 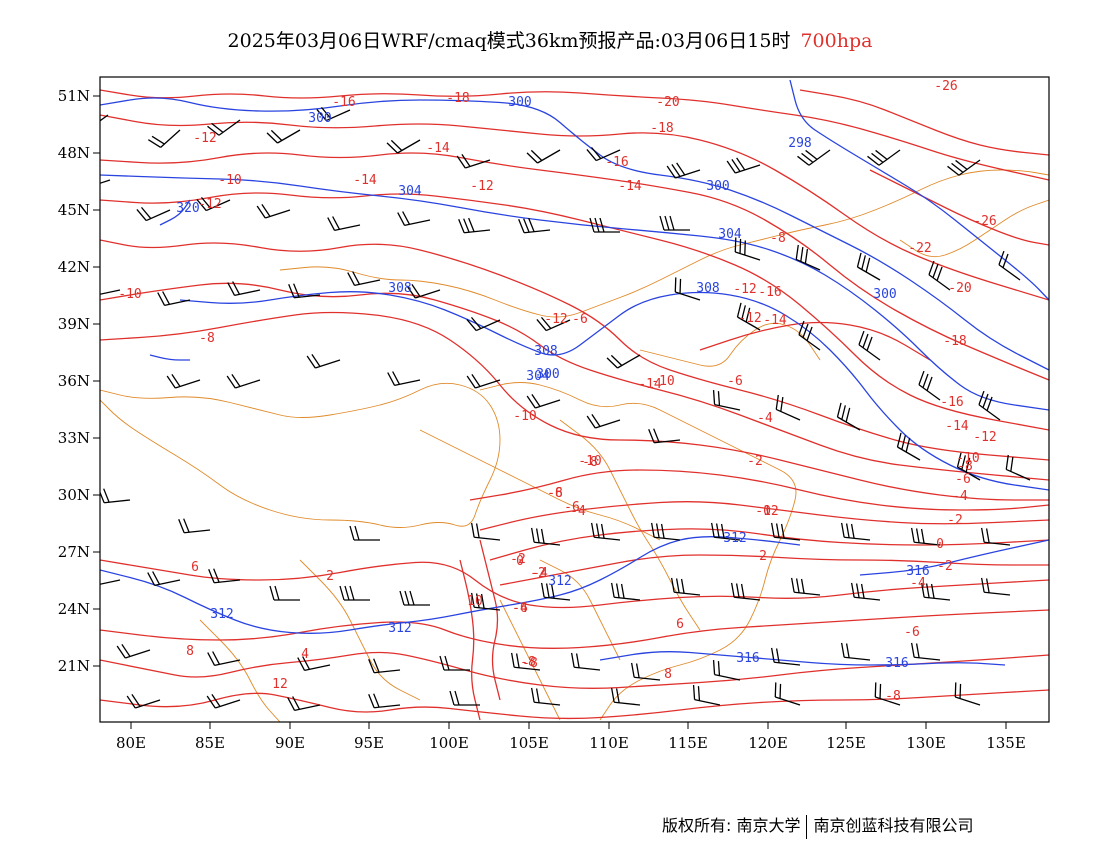 What do you see at coordinates (755, 461) in the screenshot?
I see `temperature-contour-label: -2` at bounding box center [755, 461].